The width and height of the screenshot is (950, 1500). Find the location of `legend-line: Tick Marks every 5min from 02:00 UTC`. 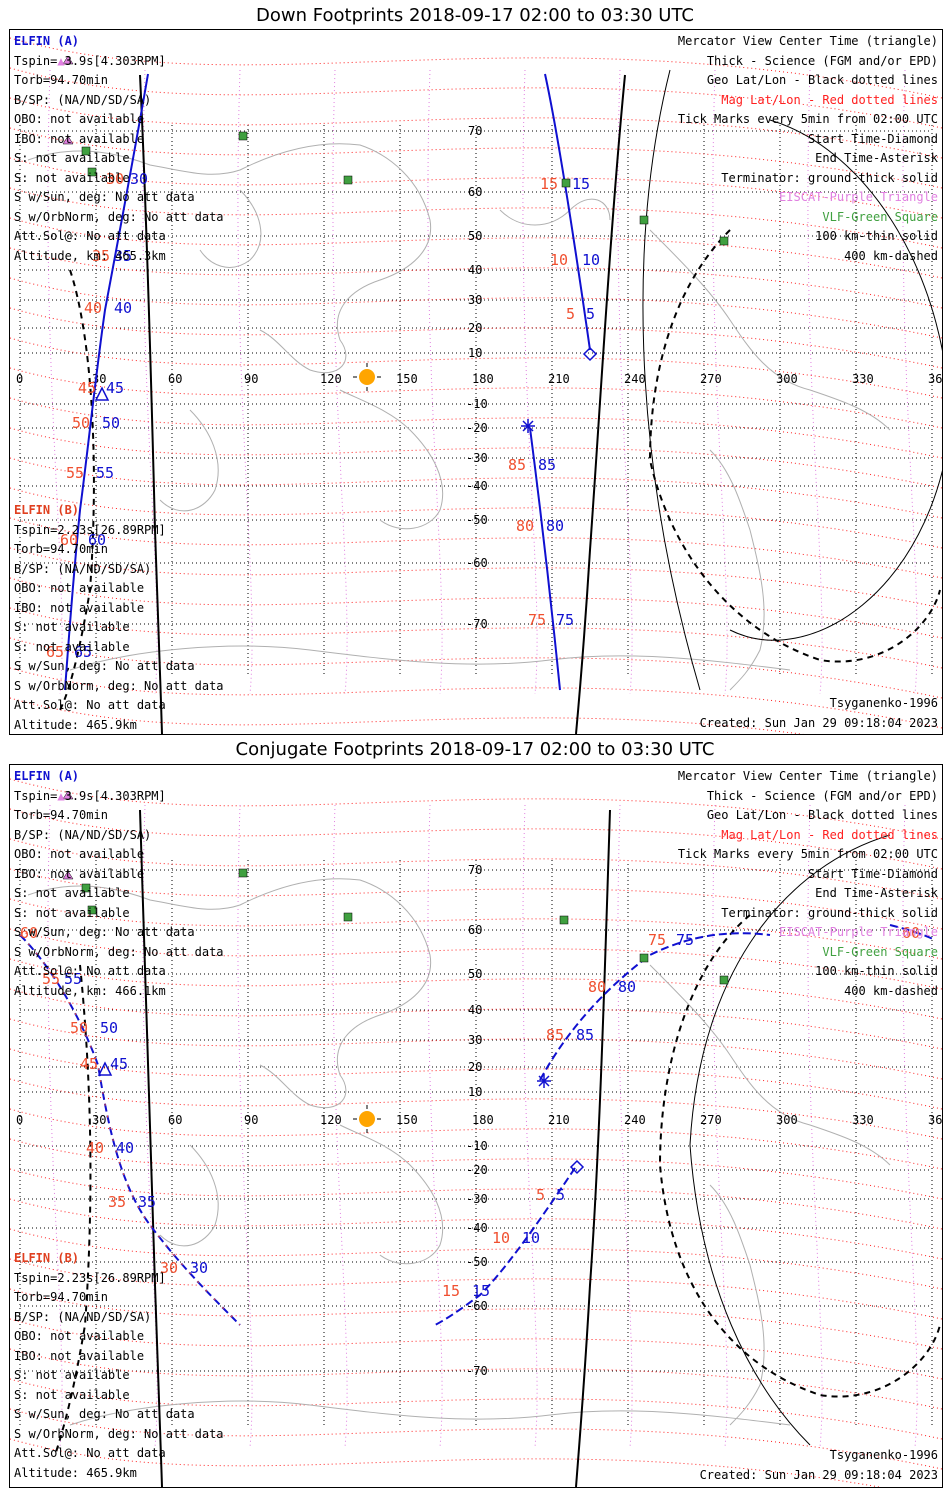

legend-line: Tick Marks every 5min from 02:00 UTC is located at coordinates (807, 119).